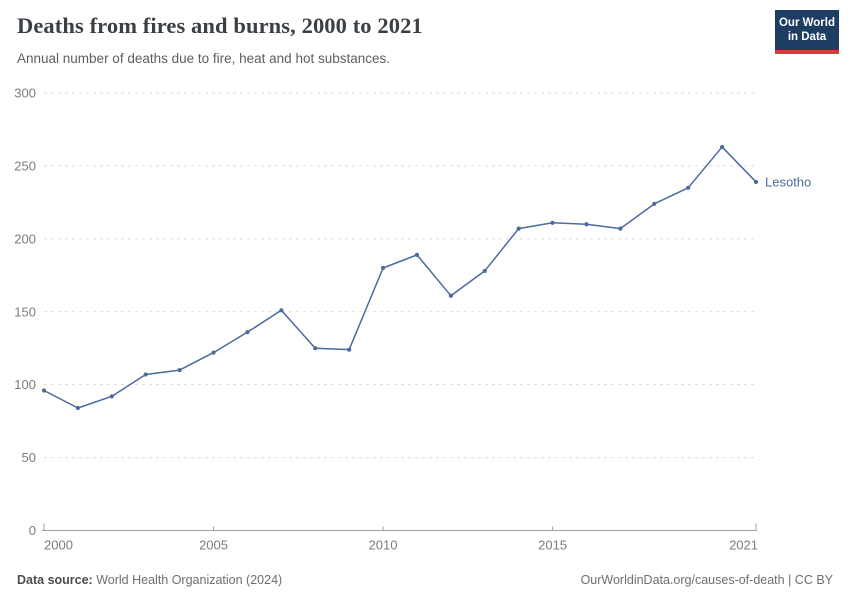  I want to click on x-axis-tick-2000: 2000, so click(58, 545).